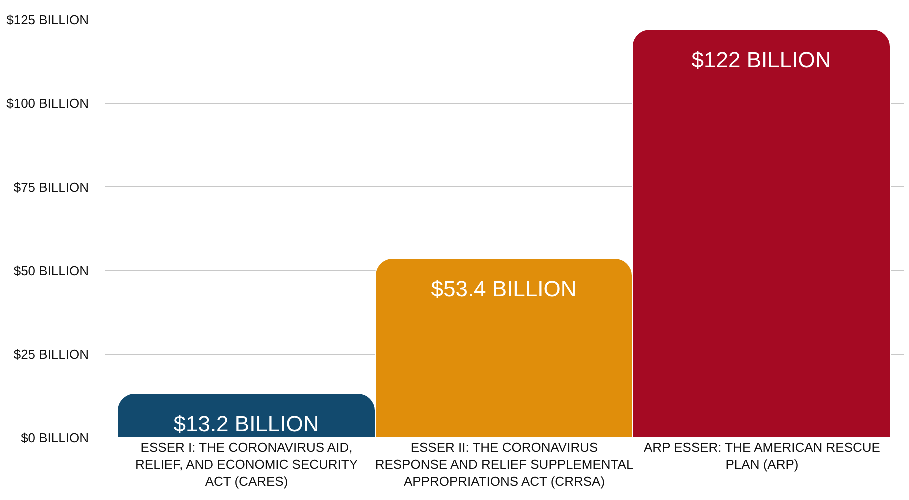  I want to click on x-tick-label: ESSER II: THE CORONAVIRUS RESPONSE AND RELIEF SUPPLEMENTAL APPROPRIATIONS ACT (CRRSA), so click(504, 464).